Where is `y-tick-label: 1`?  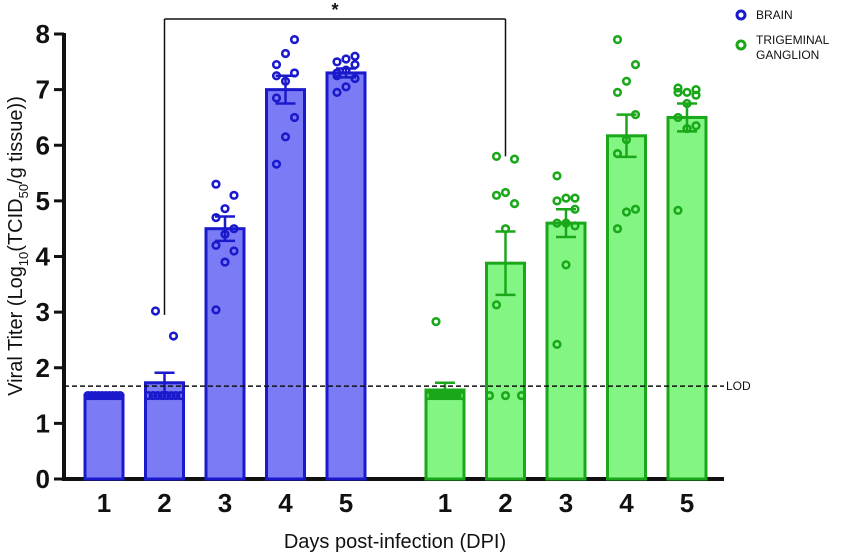
y-tick-label: 1 is located at coordinates (43, 423).